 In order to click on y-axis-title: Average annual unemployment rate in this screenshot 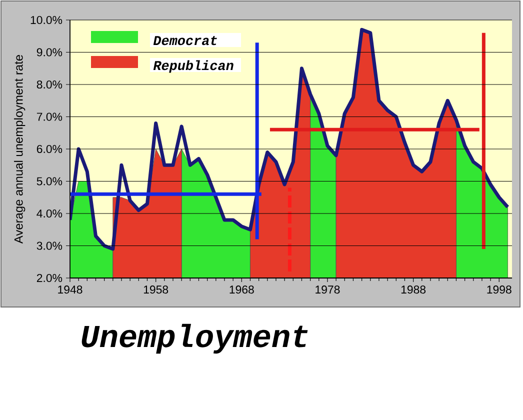, I will do `click(20, 149)`.